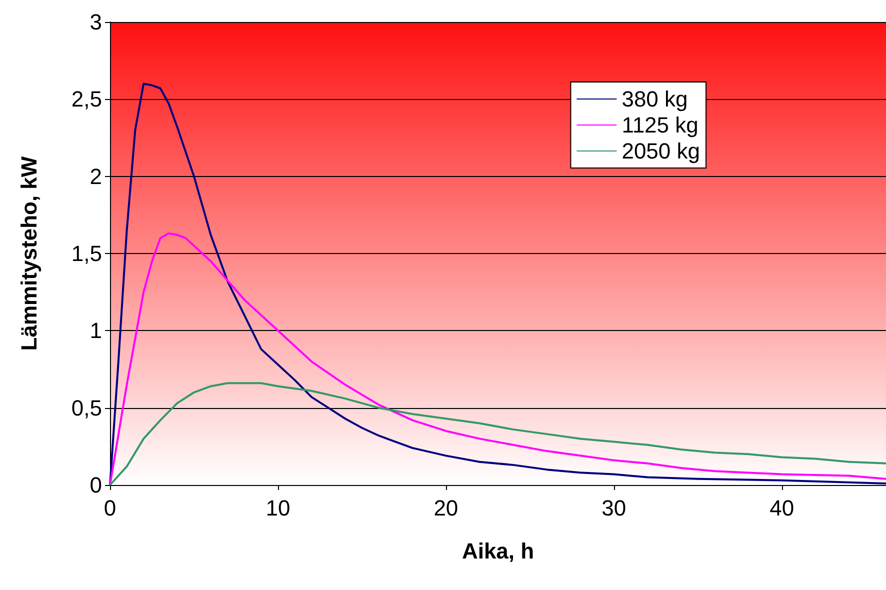 The height and width of the screenshot is (590, 886). Describe the element at coordinates (86, 253) in the screenshot. I see `y-tick-label: 1,5` at that location.